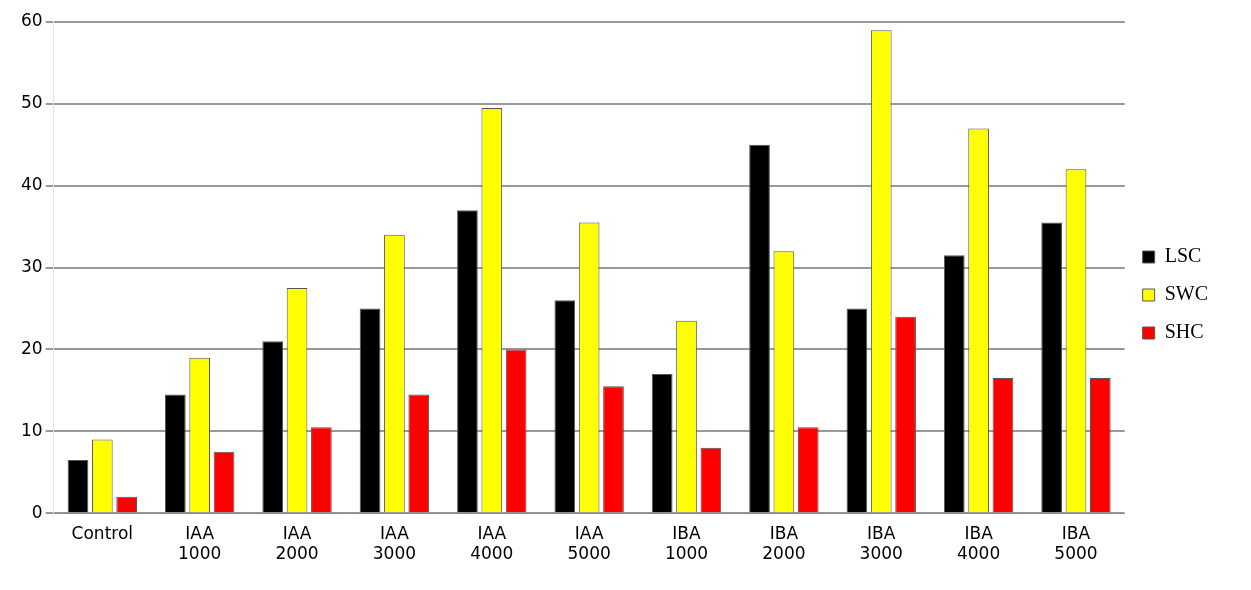 The height and width of the screenshot is (590, 1251). What do you see at coordinates (1186, 293) in the screenshot?
I see `legend-label: SWC` at bounding box center [1186, 293].